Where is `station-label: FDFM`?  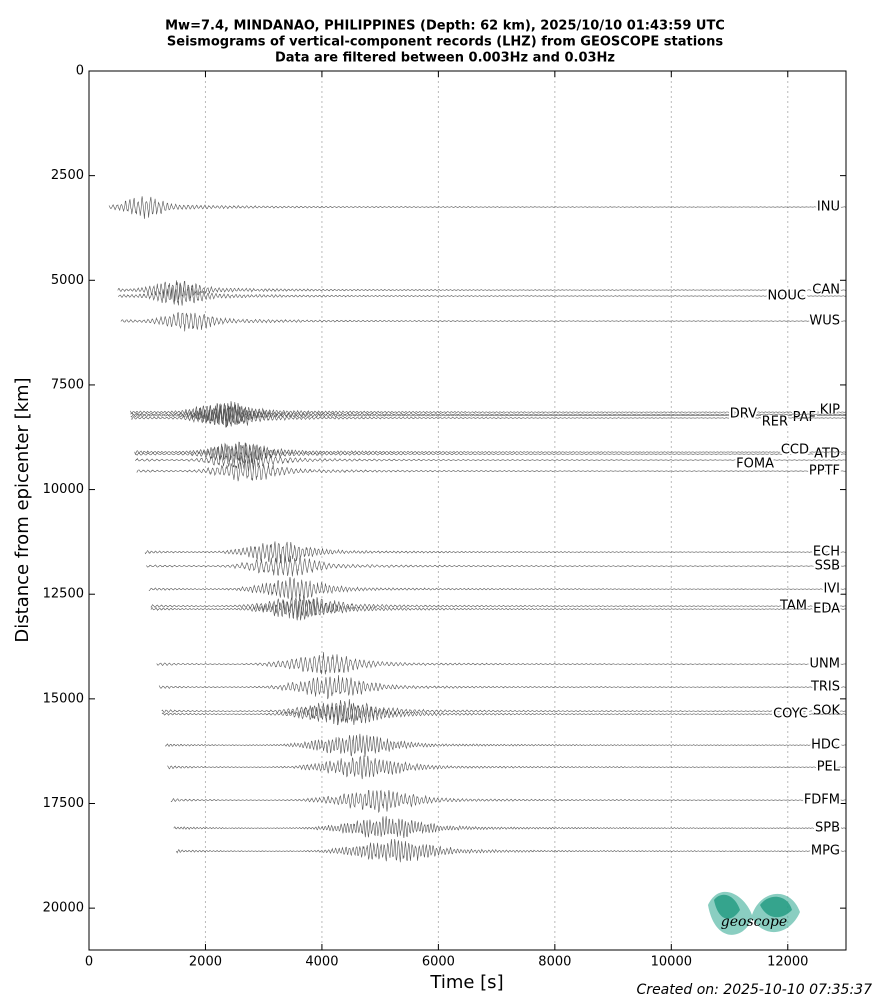
station-label: FDFM is located at coordinates (822, 800).